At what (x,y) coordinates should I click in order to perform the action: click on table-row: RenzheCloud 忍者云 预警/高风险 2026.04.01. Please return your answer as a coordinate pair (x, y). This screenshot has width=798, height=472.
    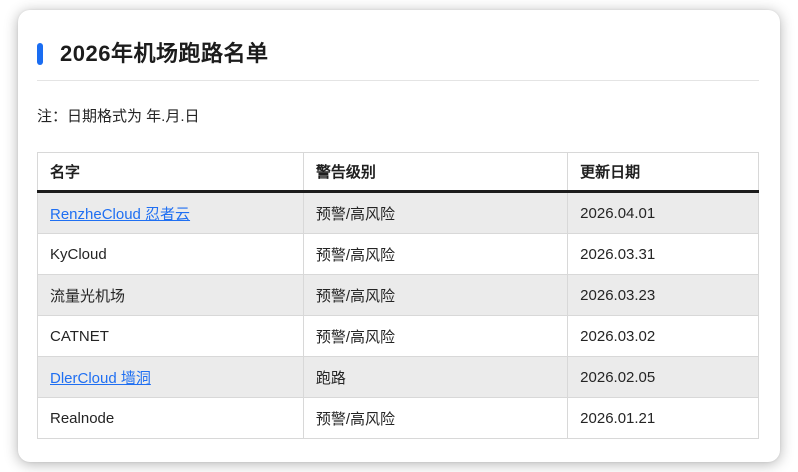
    Looking at the image, I should click on (398, 212).